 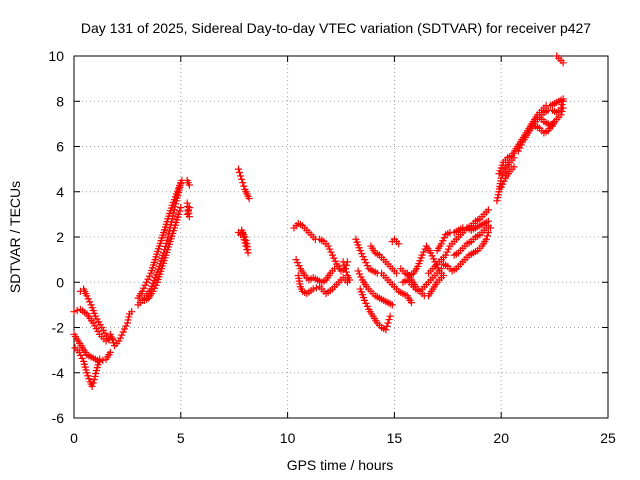 I want to click on y-tick-label: -4, so click(x=58, y=373).